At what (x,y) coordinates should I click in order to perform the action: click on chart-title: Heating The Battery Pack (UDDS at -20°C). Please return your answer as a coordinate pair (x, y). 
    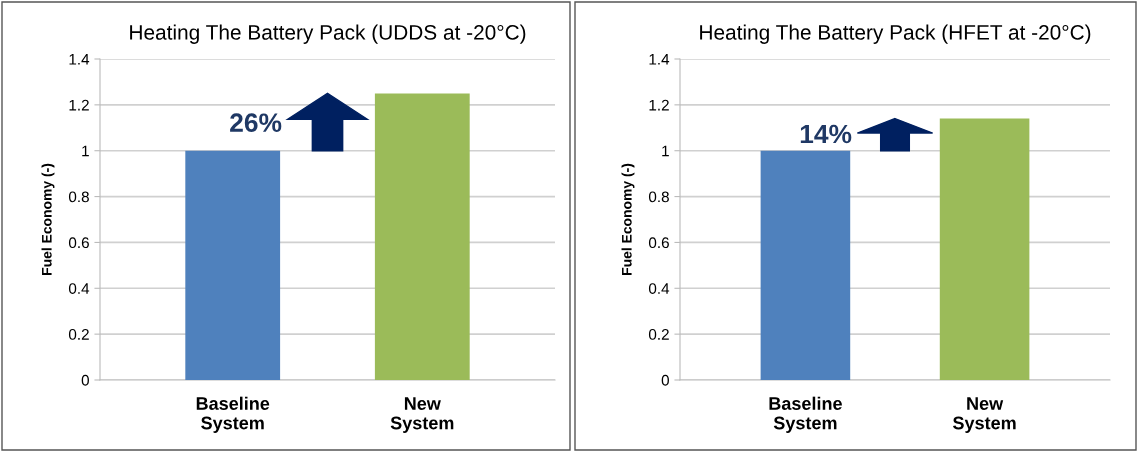
    Looking at the image, I should click on (328, 34).